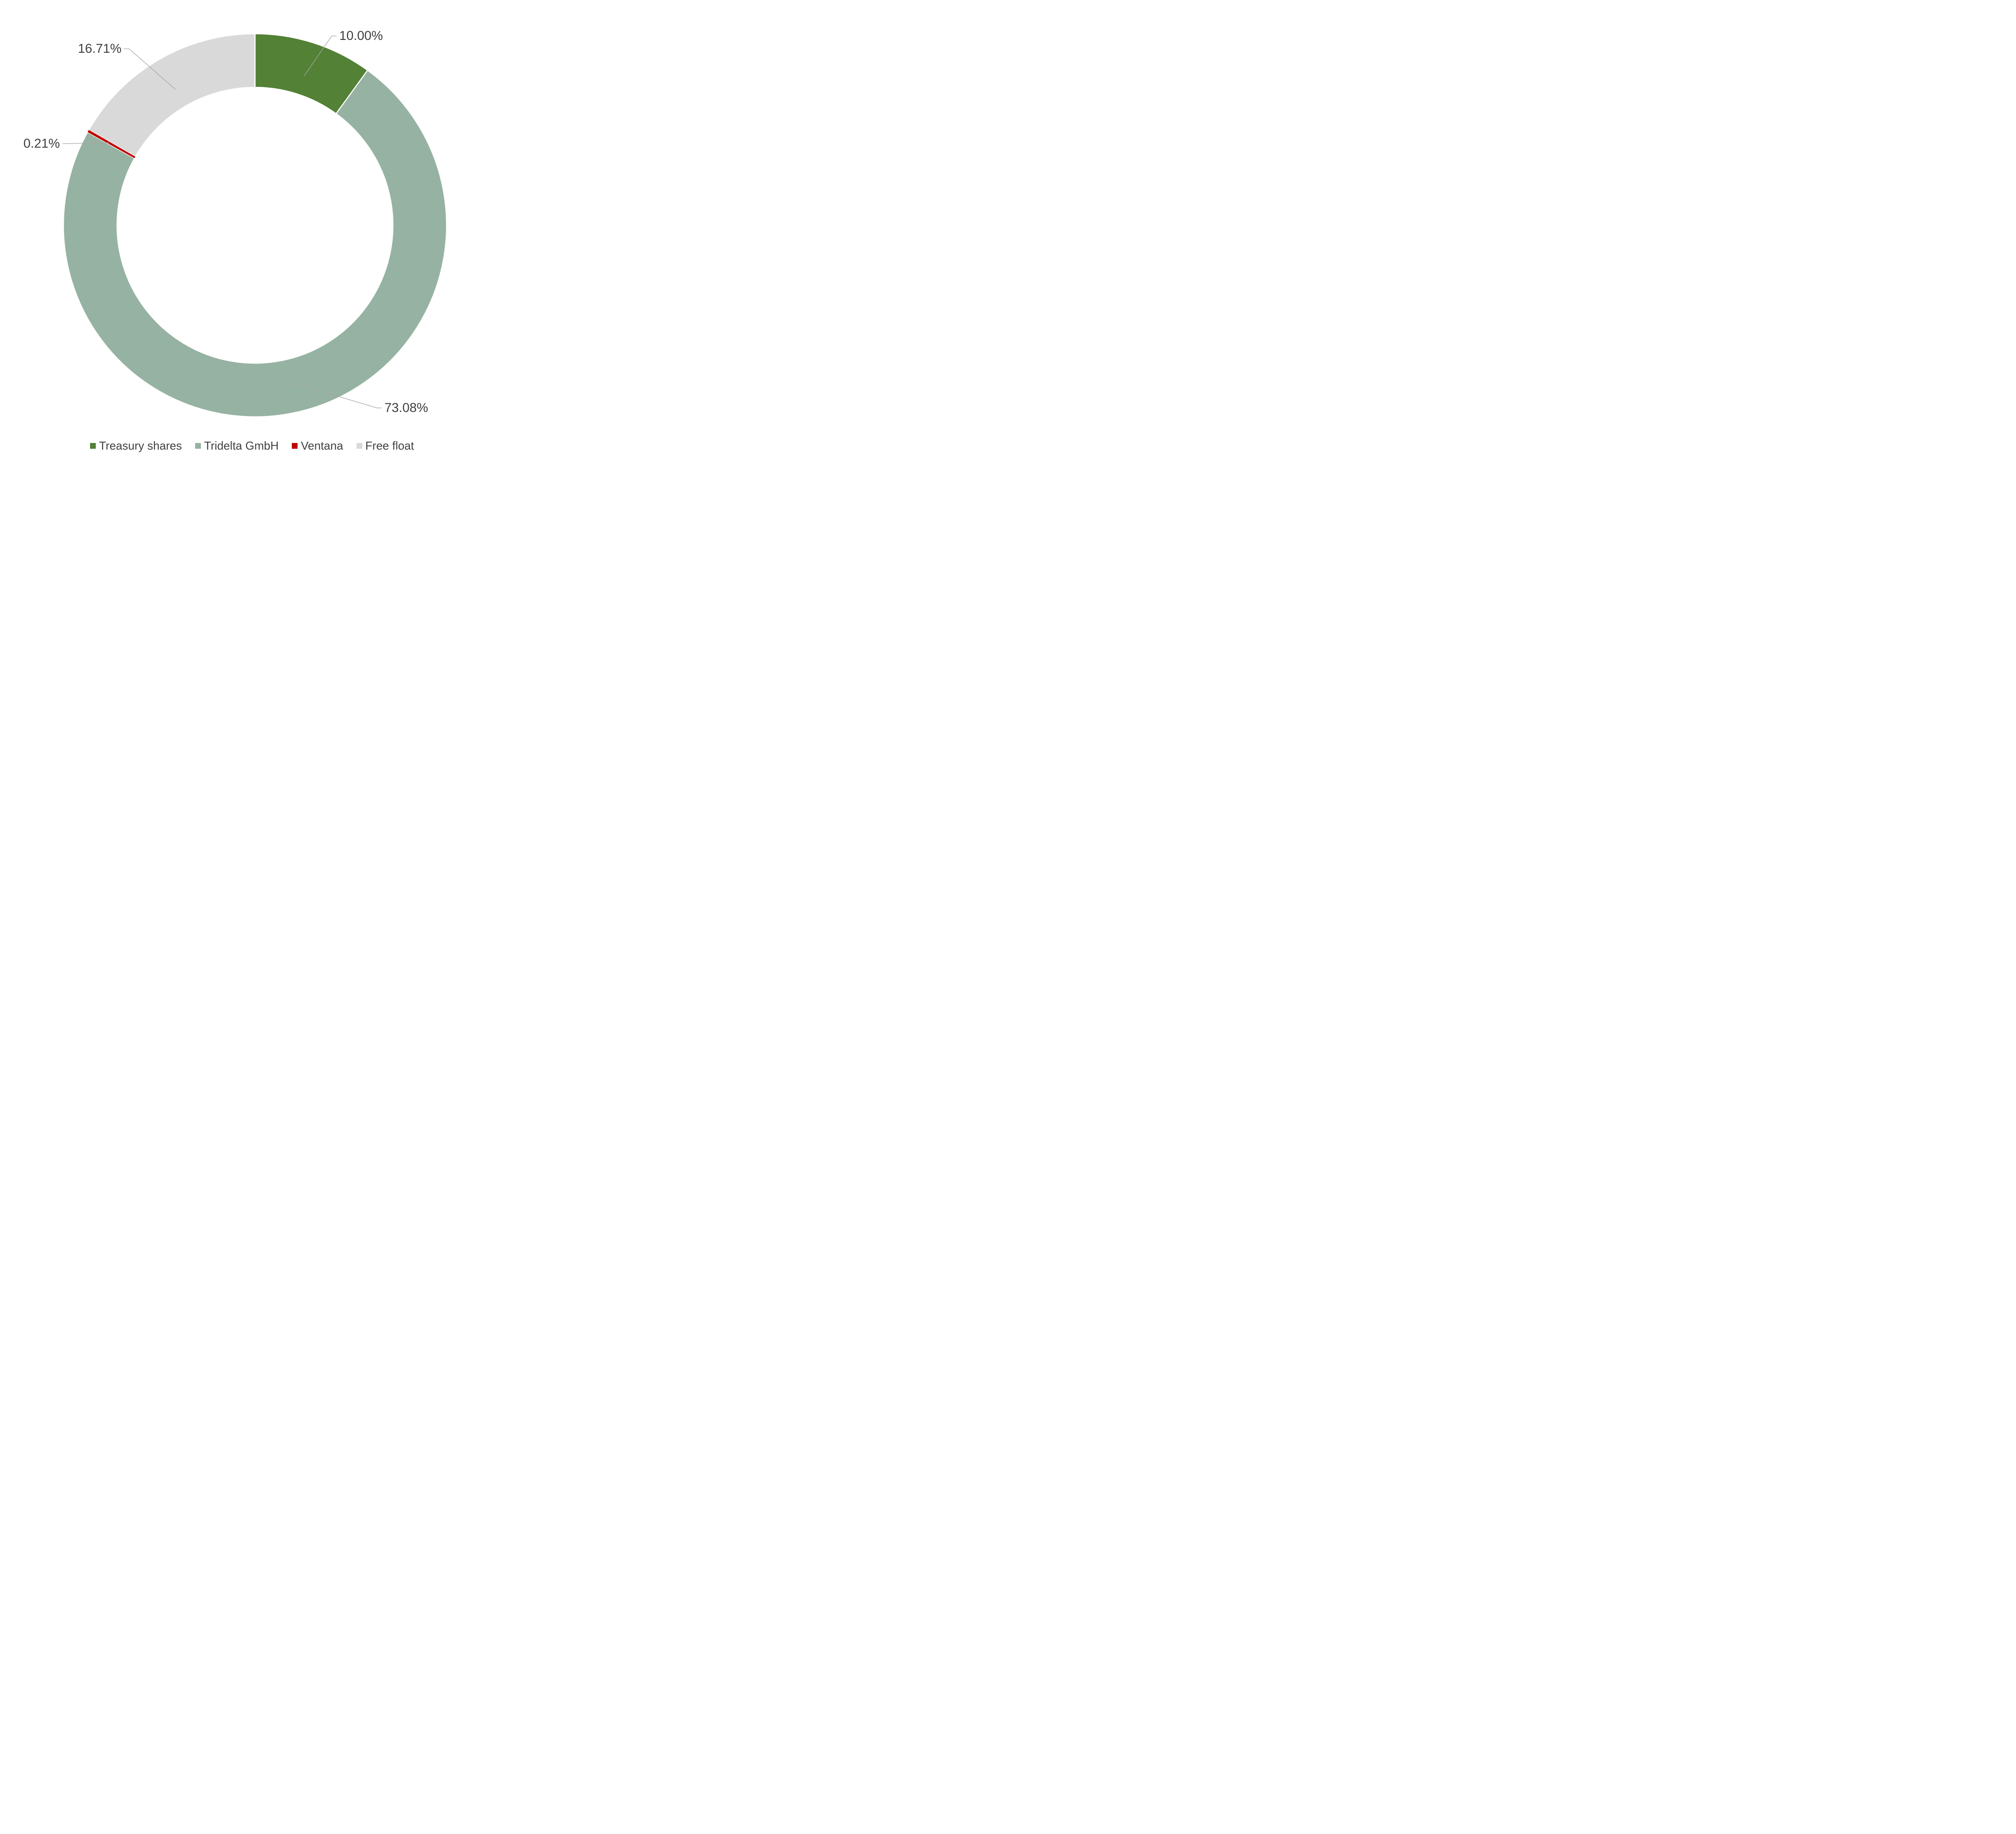 The image size is (2016, 1834). Describe the element at coordinates (390, 445) in the screenshot. I see `legend-label-free-float: Free float` at that location.